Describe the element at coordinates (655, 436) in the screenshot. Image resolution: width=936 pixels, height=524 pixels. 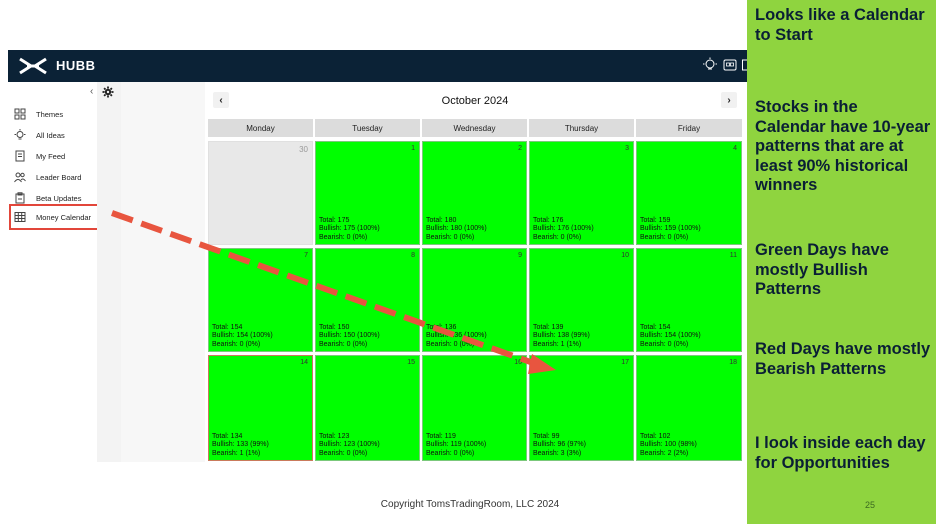
I see `day-total: Total: 102` at that location.